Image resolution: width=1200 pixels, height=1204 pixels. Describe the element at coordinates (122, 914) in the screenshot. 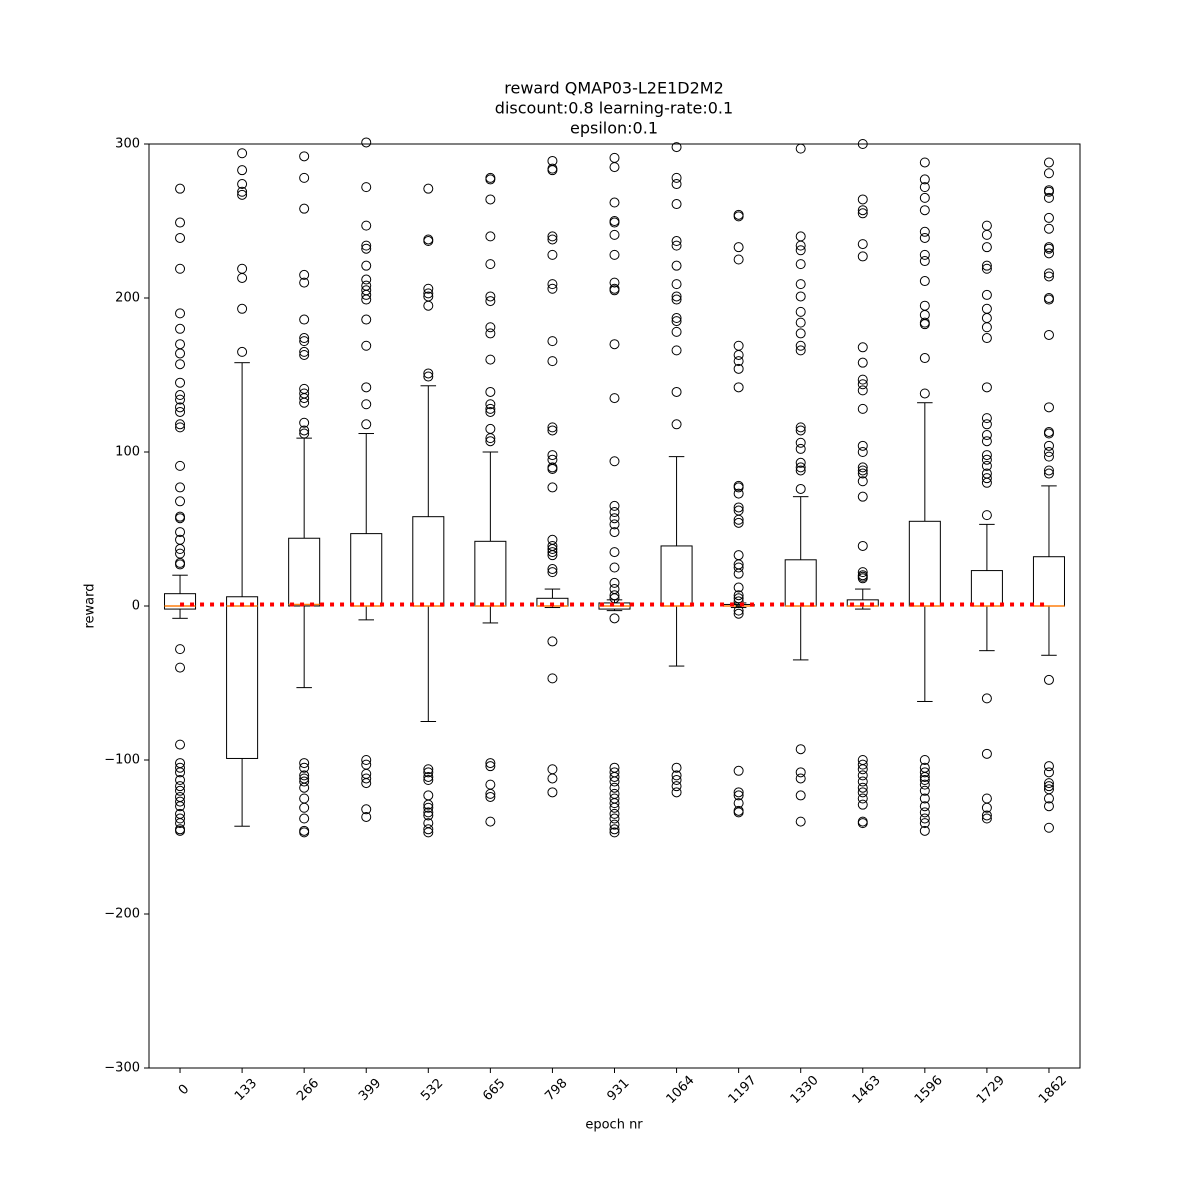

I see `y-tick-label: −200` at that location.